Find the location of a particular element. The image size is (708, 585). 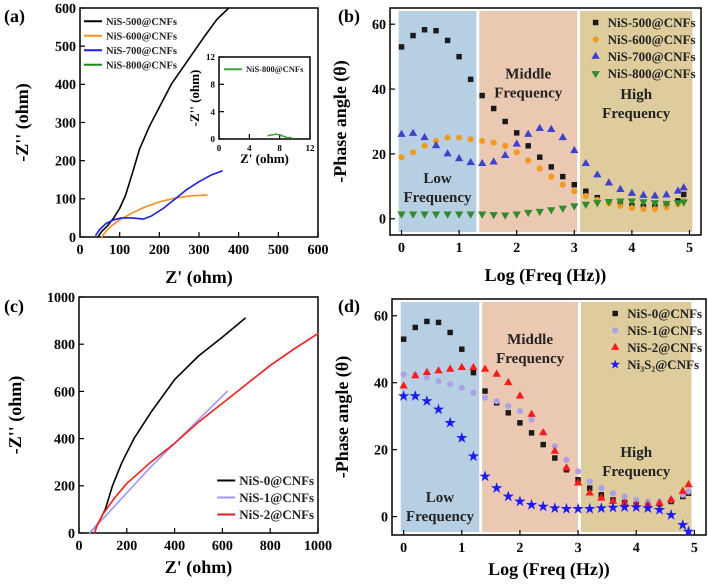

y-tick-label: 300 is located at coordinates (65, 124).